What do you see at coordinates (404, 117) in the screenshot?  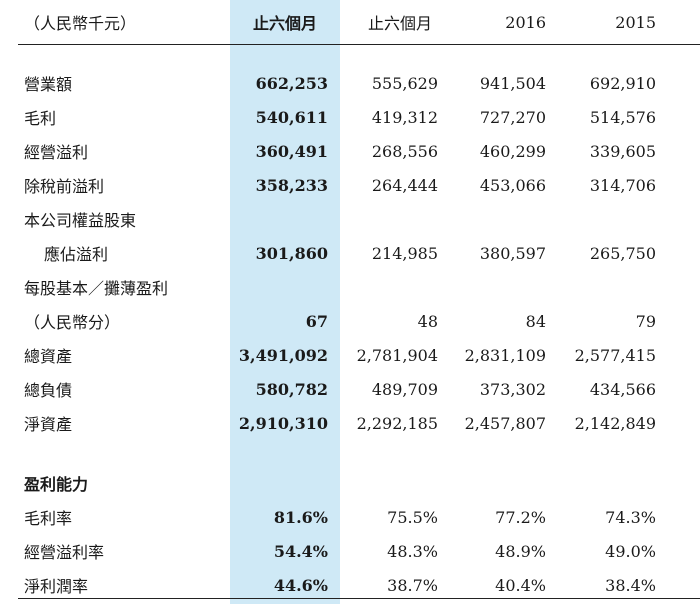 I see `cell-value: 419,312` at bounding box center [404, 117].